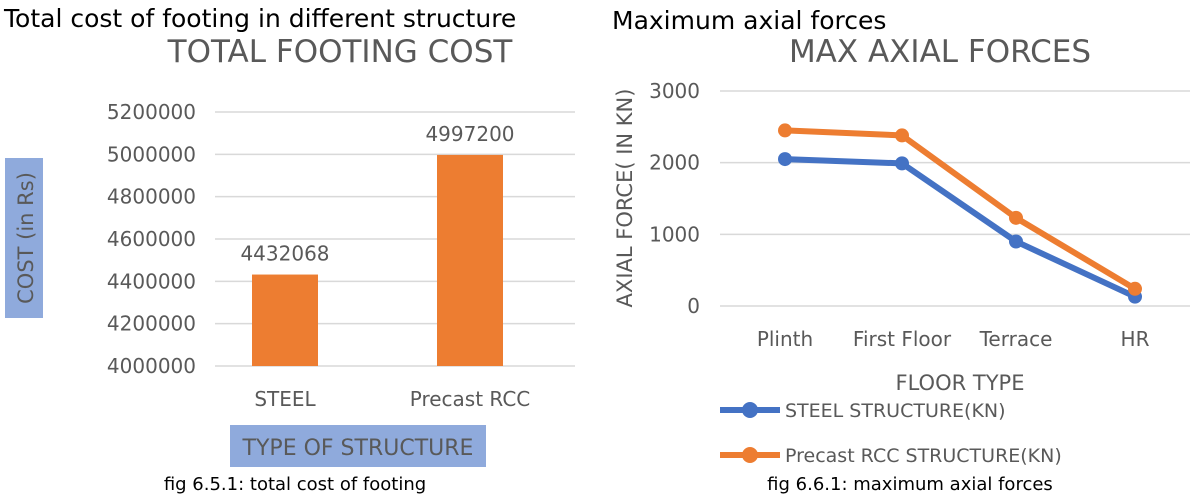  Describe the element at coordinates (469, 134) in the screenshot. I see `data-label: 4997200` at that location.